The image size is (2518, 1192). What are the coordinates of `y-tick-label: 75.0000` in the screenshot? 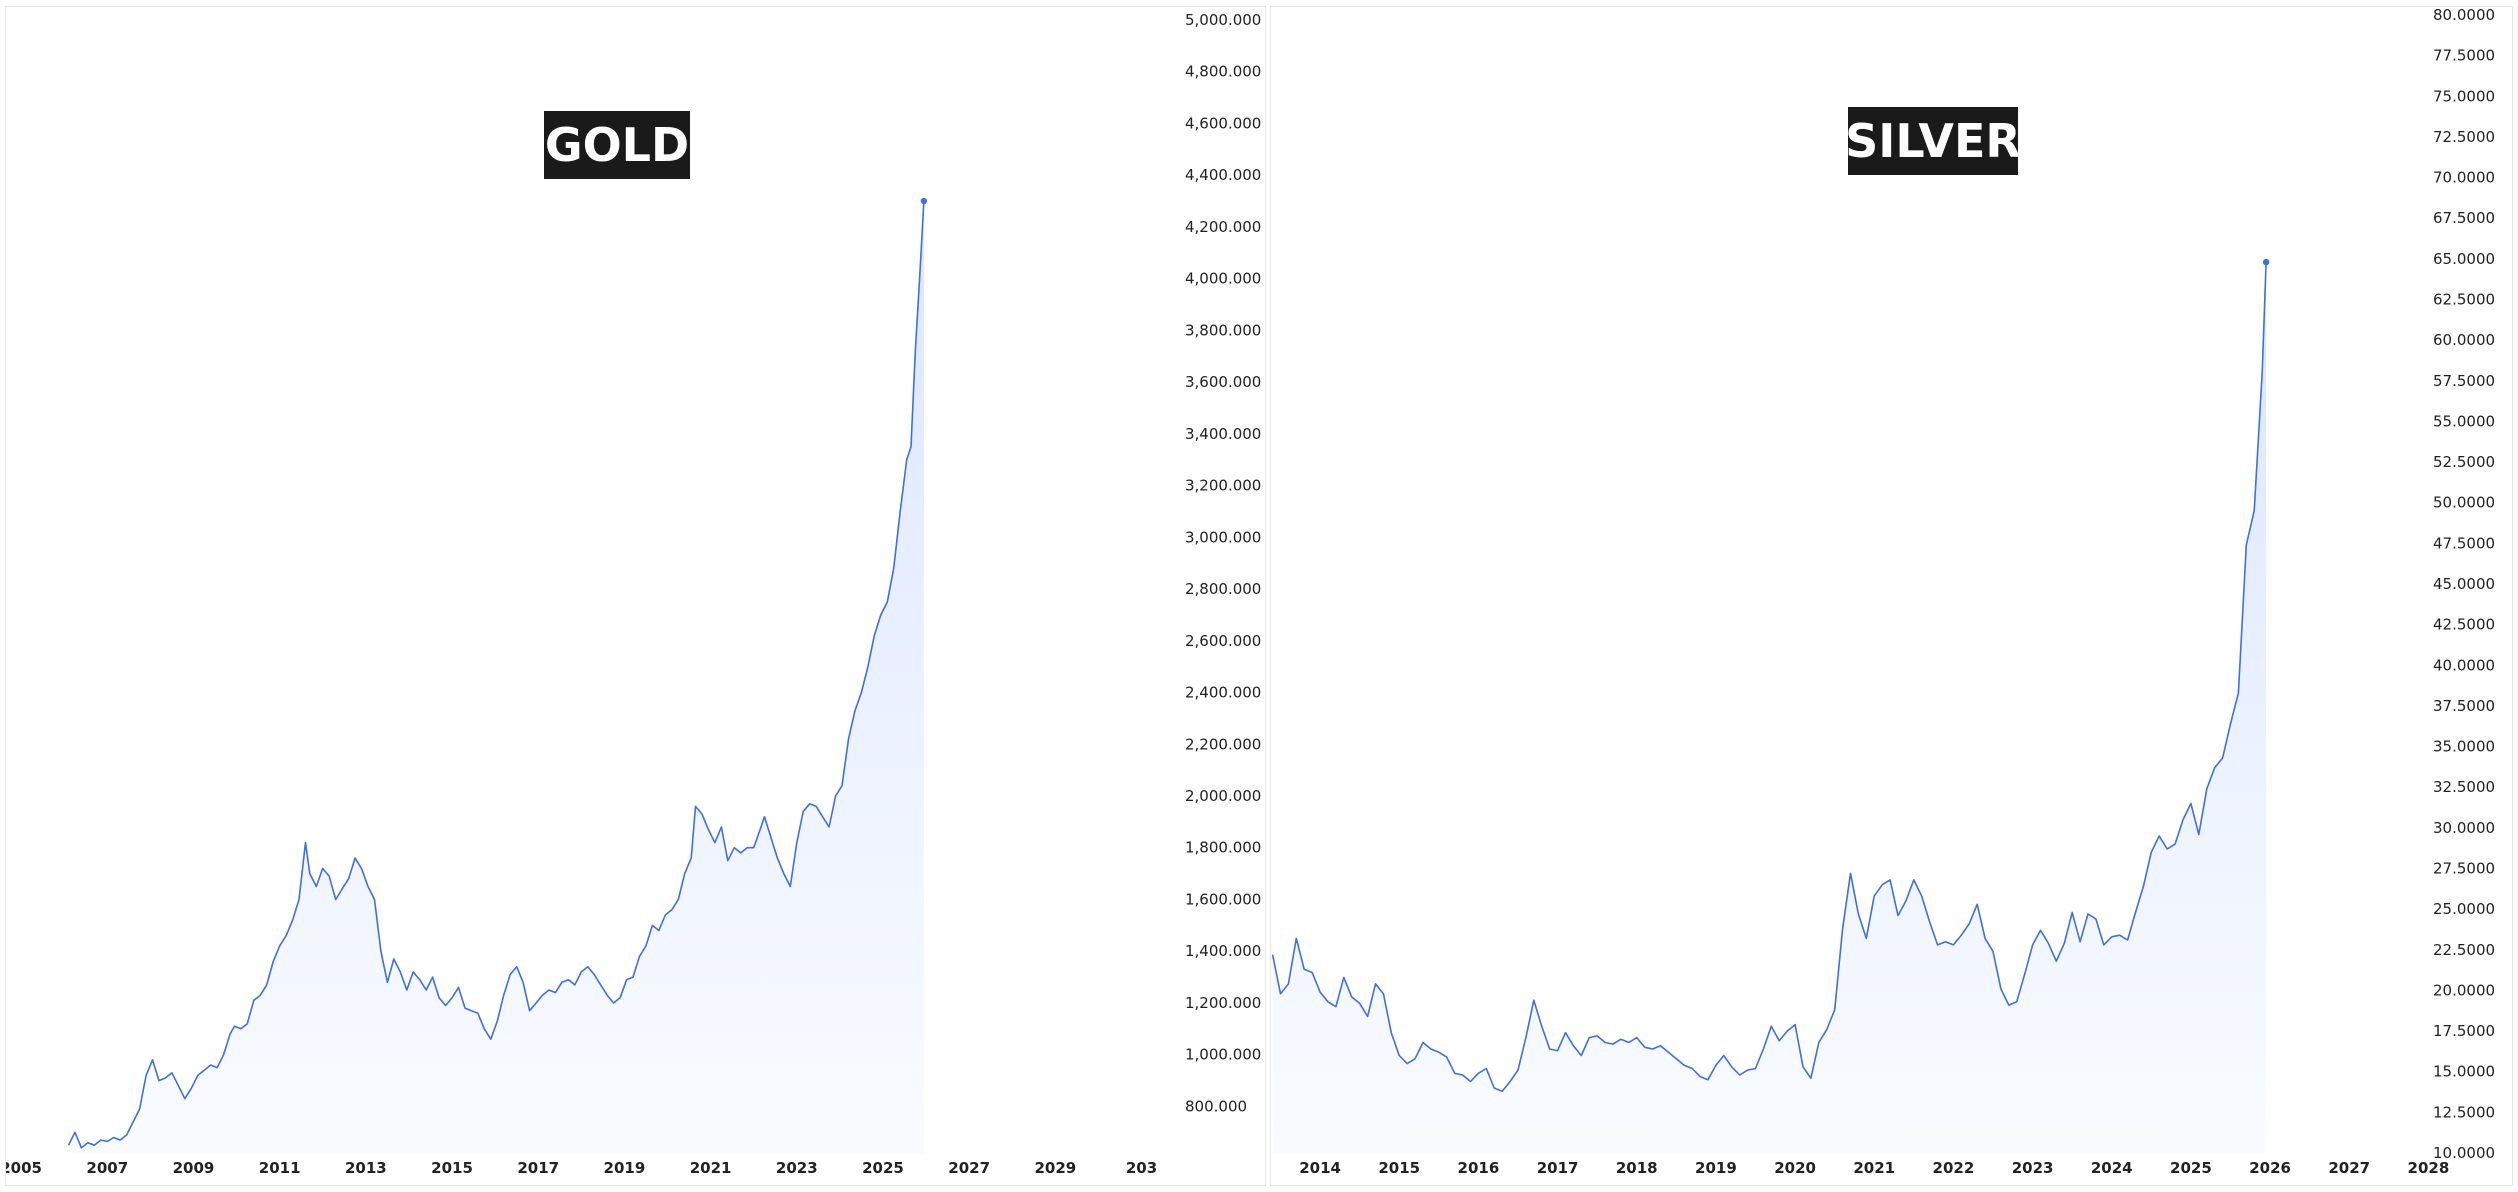 It's located at (2464, 96).